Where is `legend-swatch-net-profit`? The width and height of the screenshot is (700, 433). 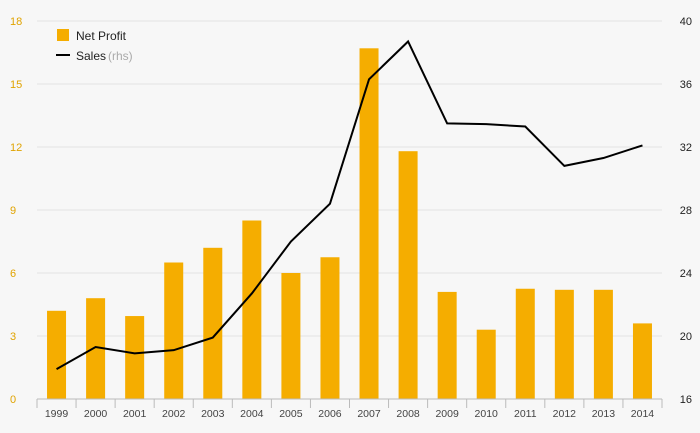 legend-swatch-net-profit is located at coordinates (63, 35).